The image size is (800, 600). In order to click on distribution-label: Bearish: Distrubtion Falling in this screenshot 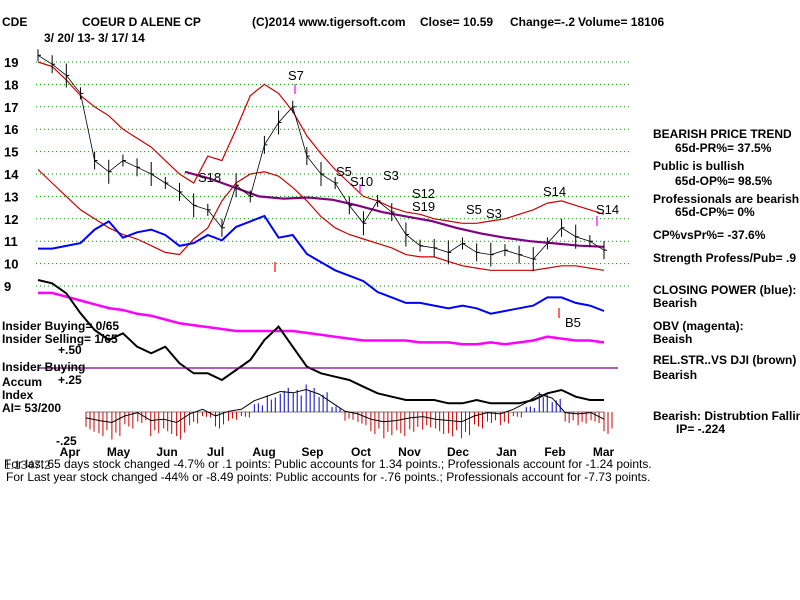, I will do `click(726, 416)`.